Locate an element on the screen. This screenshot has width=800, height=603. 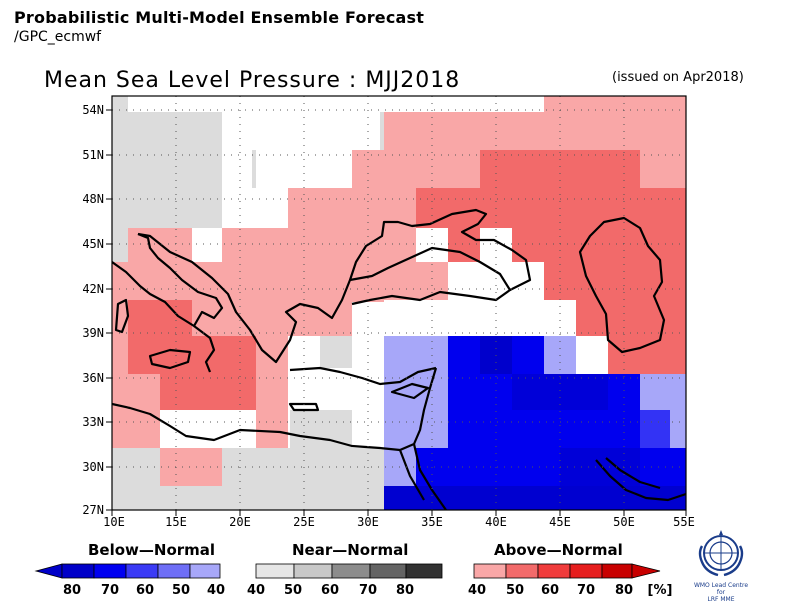
lat-label: 45N is located at coordinates (93, 244).